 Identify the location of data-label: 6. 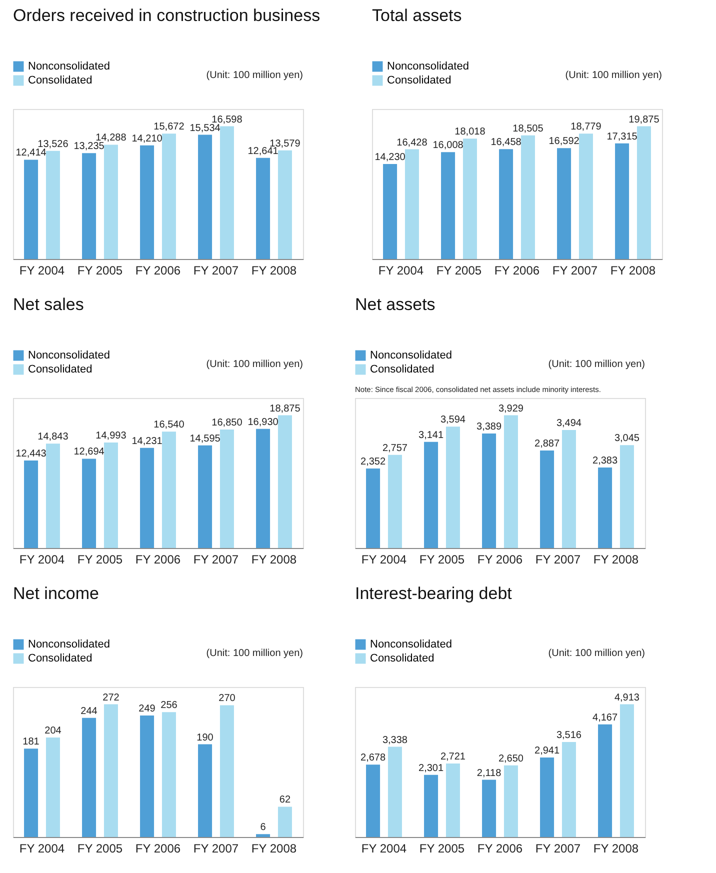
(263, 828).